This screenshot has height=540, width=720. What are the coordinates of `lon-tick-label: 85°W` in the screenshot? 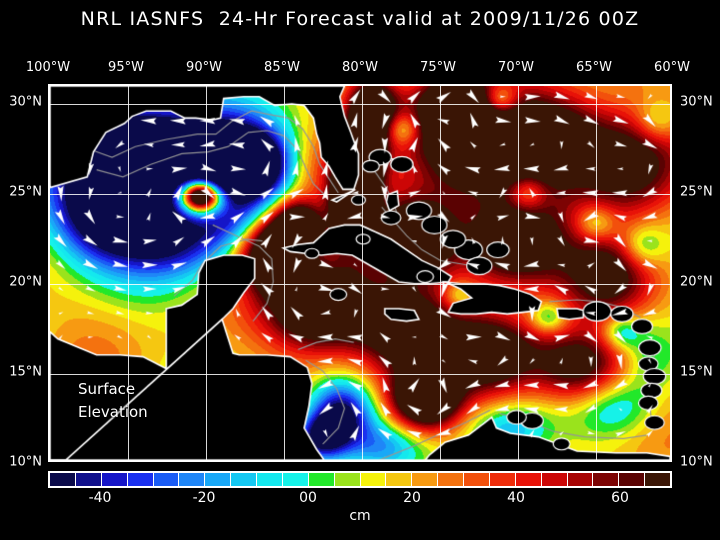 It's located at (282, 67).